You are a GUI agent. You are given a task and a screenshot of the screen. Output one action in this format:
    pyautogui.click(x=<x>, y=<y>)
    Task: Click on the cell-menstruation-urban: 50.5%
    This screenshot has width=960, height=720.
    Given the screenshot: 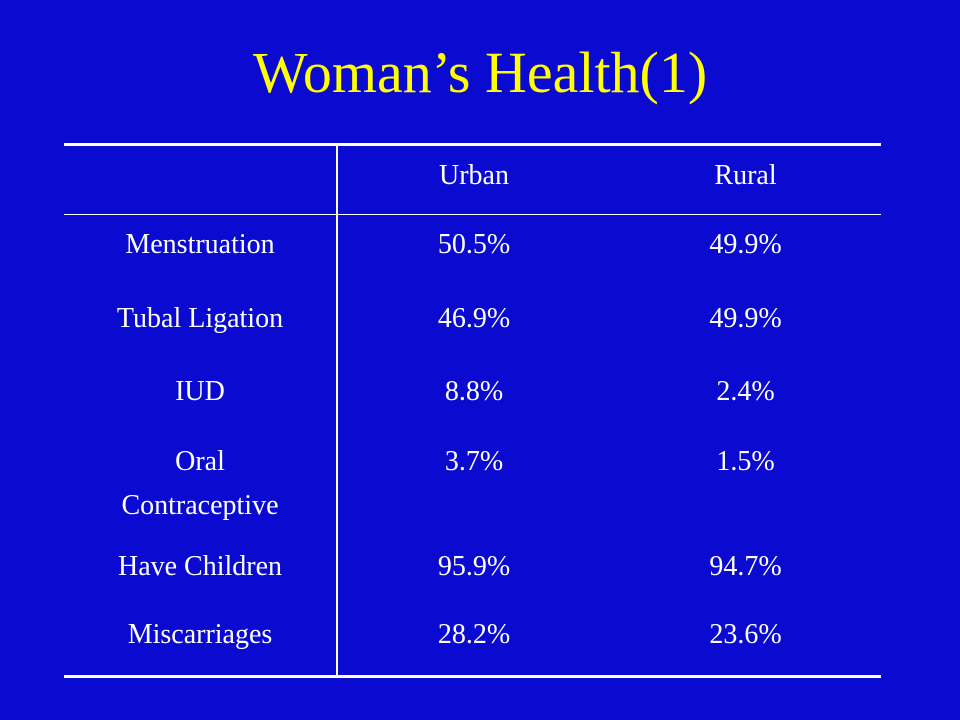 What is the action you would take?
    pyautogui.click(x=474, y=244)
    